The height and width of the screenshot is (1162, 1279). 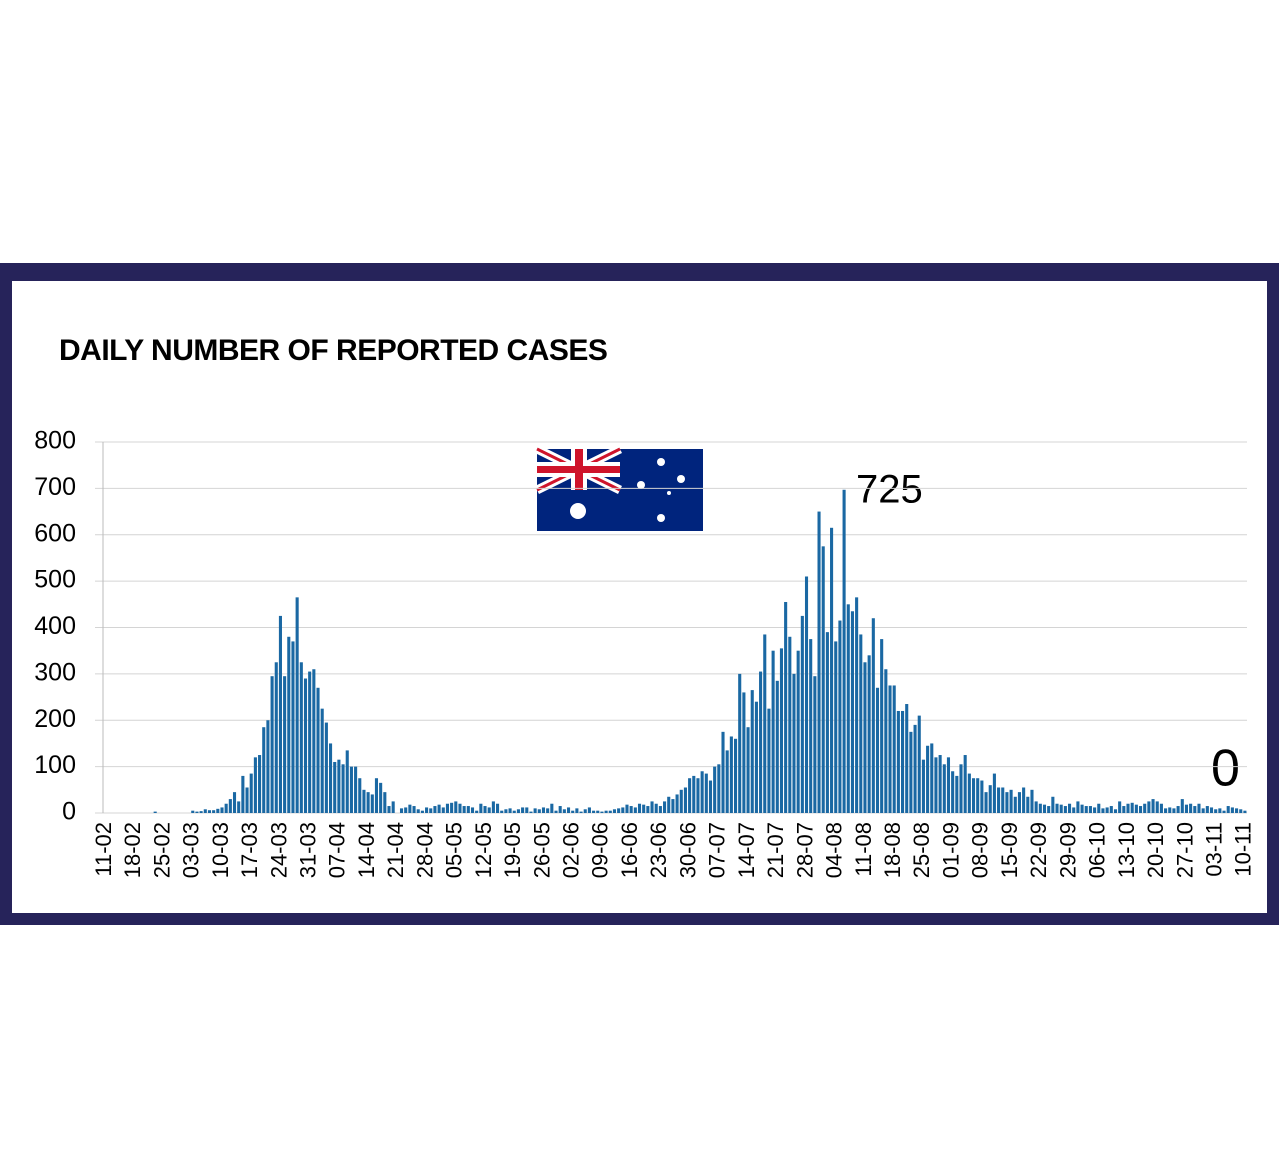 I want to click on x-tick-label: 19-05, so click(x=512, y=850).